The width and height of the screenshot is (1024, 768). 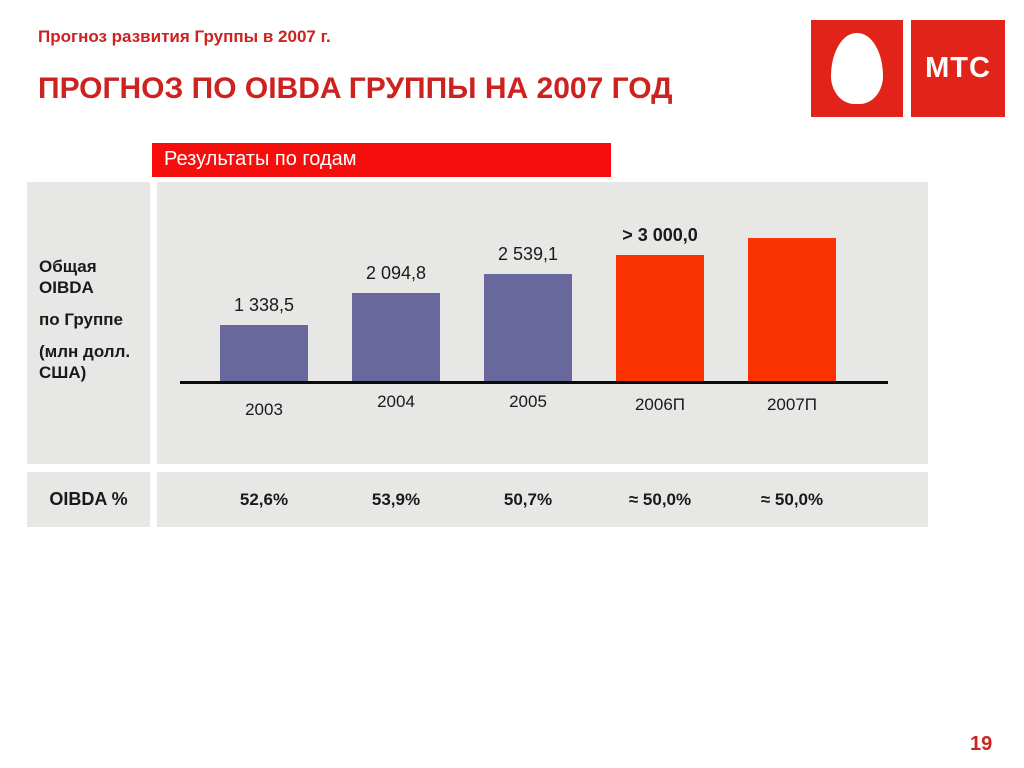 I want to click on slide-kicker: Прогноз развития Группы в 2007 г., so click(x=184, y=36).